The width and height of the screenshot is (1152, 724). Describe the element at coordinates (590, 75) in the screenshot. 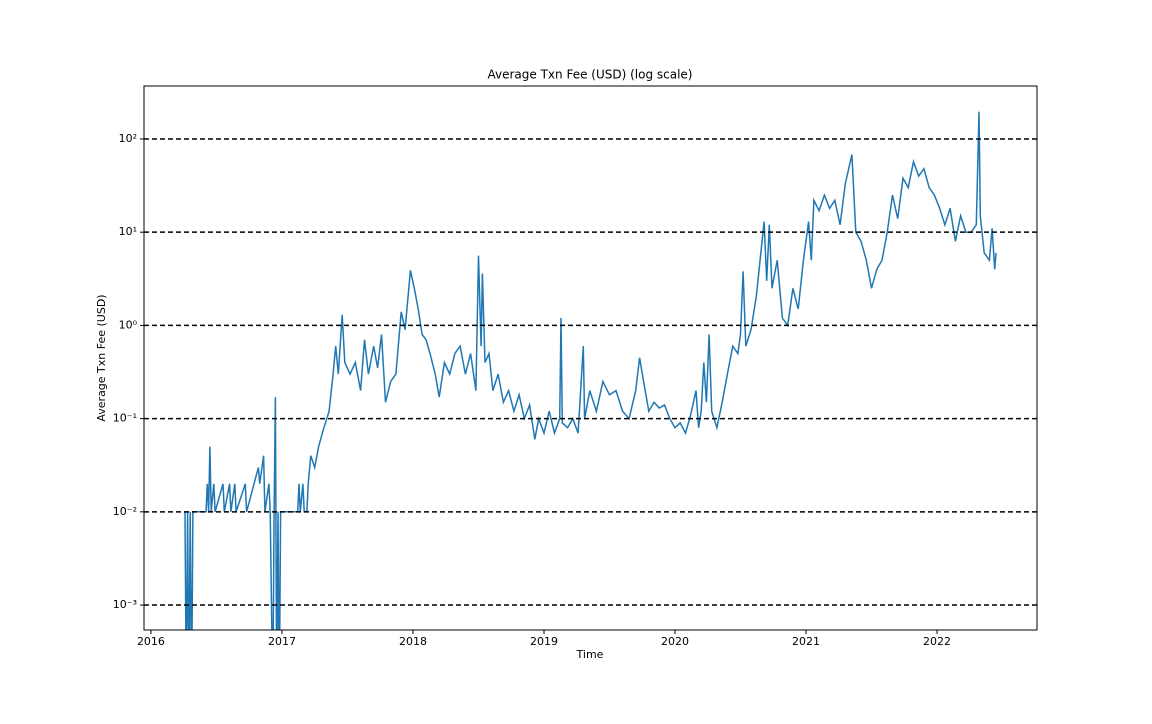

I see `chart-title: Average Txn Fee (USD) (log scale)` at that location.